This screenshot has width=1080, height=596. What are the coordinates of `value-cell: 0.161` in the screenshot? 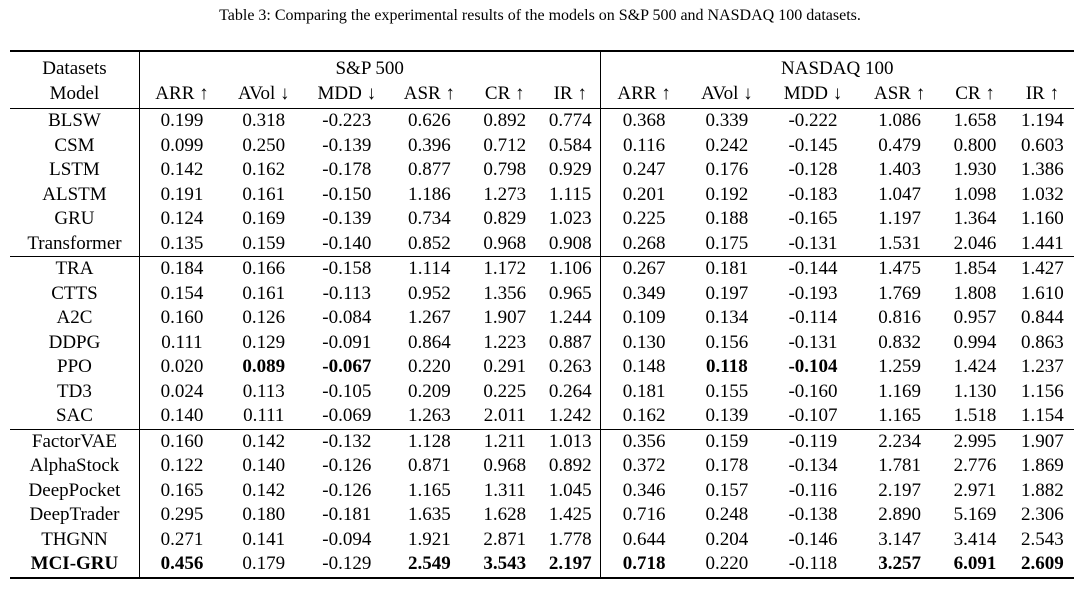 It's located at (264, 194).